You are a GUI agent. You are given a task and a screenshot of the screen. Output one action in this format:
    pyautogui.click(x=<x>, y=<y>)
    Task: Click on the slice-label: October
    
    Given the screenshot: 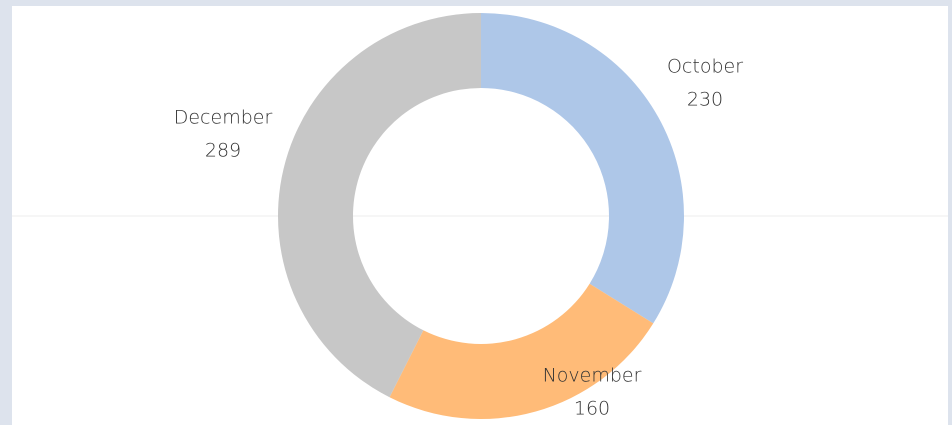 What is the action you would take?
    pyautogui.click(x=705, y=67)
    